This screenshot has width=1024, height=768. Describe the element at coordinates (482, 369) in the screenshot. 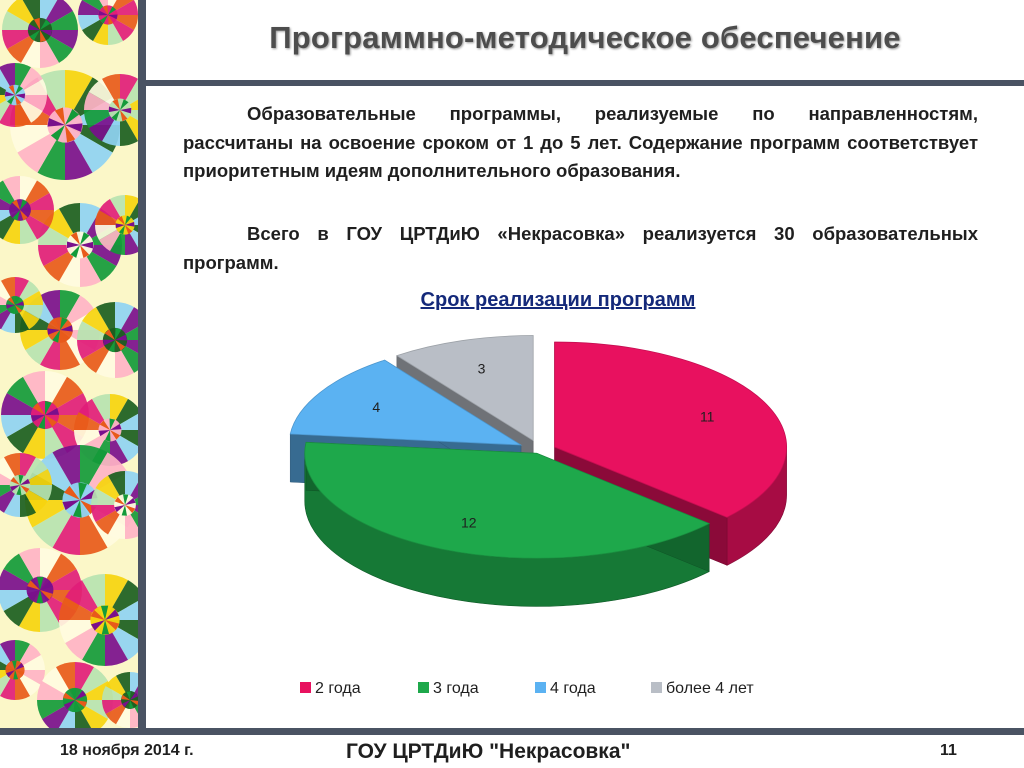

I see `data-label-4: 3` at that location.